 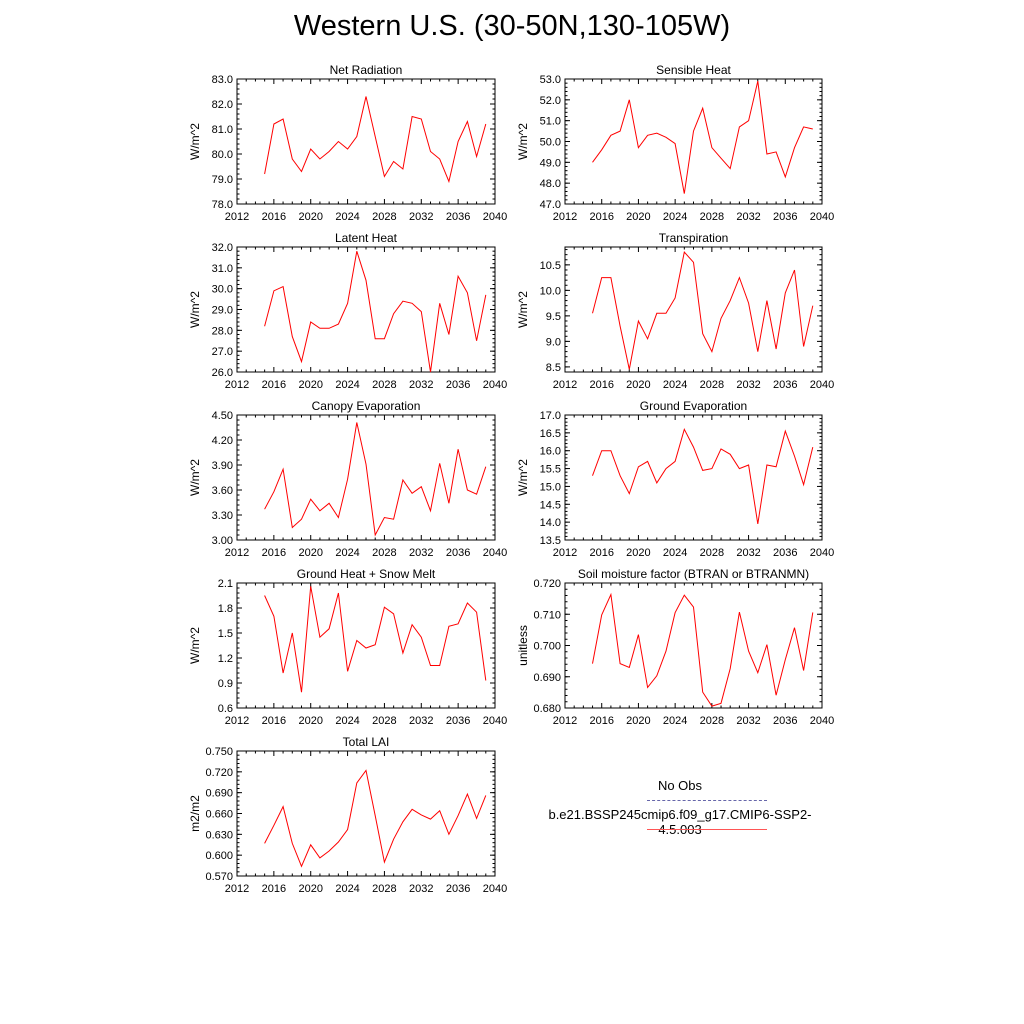 What do you see at coordinates (550, 291) in the screenshot?
I see `y-tick-label: 10.0` at bounding box center [550, 291].